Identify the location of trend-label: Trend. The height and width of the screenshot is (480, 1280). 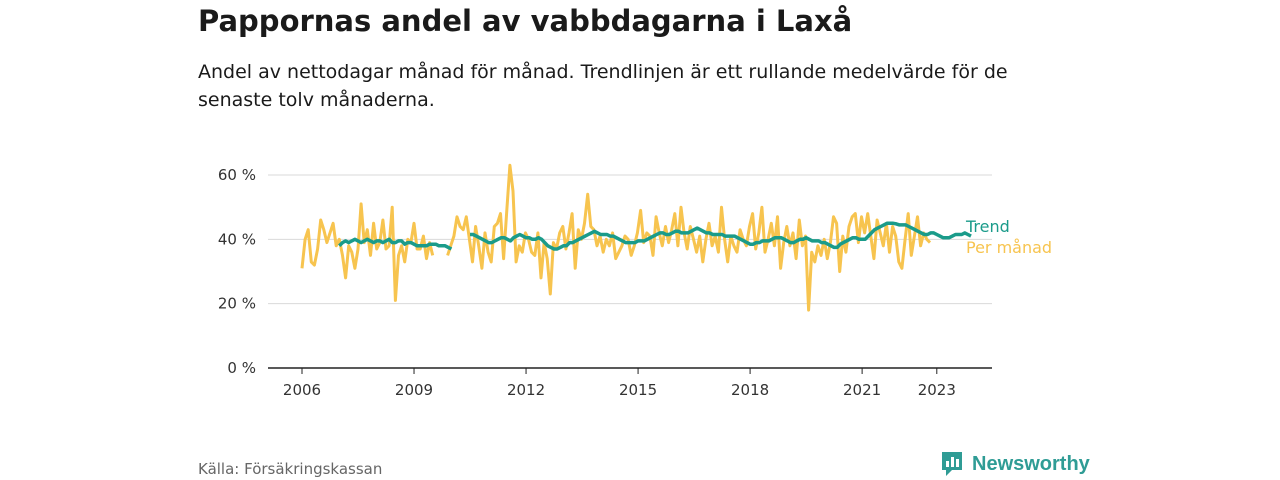
(987, 226).